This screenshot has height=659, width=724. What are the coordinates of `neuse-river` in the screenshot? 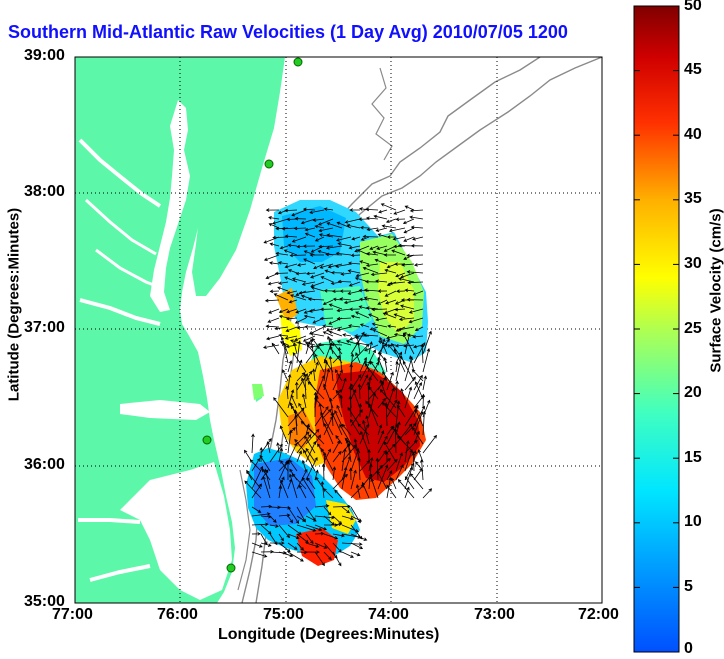 It's located at (120, 573).